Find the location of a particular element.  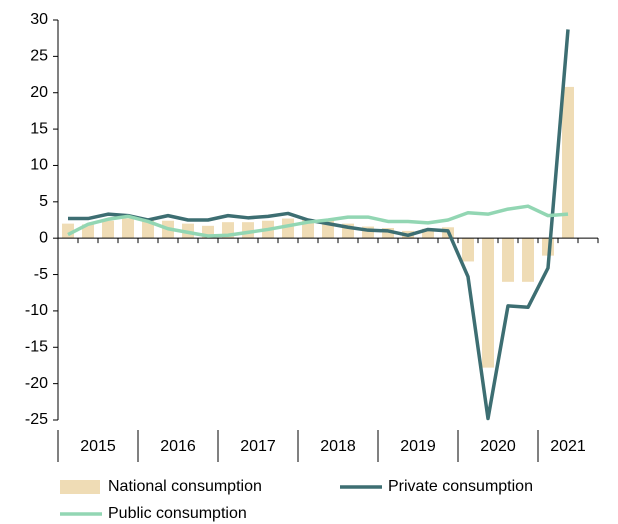

y-tick-label: -10 is located at coordinates (36, 310).